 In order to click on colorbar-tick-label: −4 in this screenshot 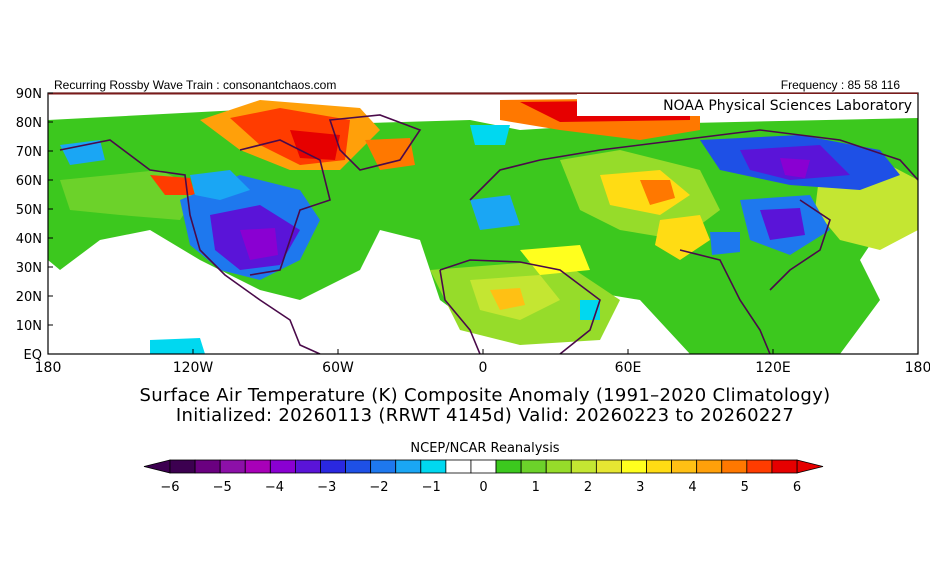, I will do `click(274, 487)`.